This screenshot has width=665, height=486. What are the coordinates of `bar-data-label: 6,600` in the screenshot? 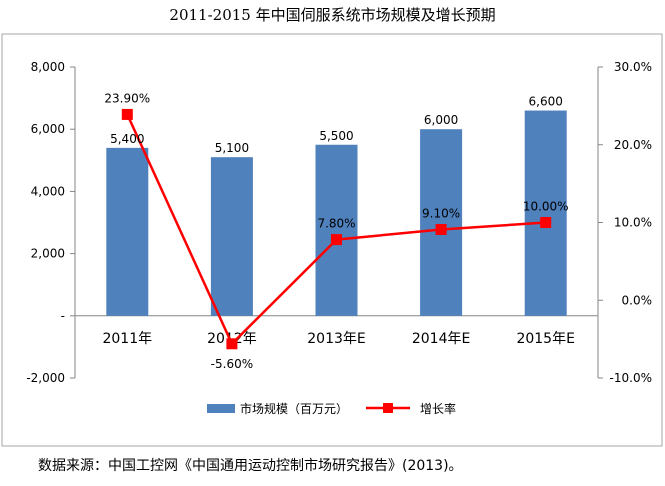 It's located at (546, 102).